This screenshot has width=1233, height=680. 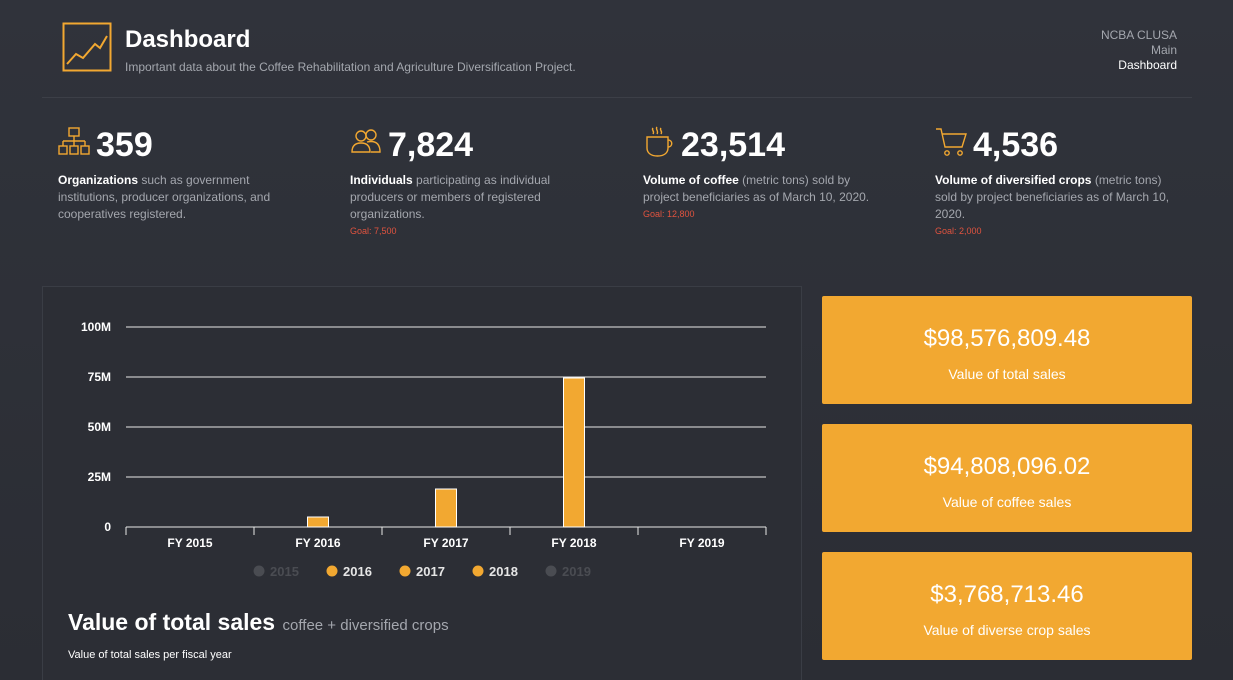 What do you see at coordinates (503, 571) in the screenshot?
I see `legend-item-2018: 2018` at bounding box center [503, 571].